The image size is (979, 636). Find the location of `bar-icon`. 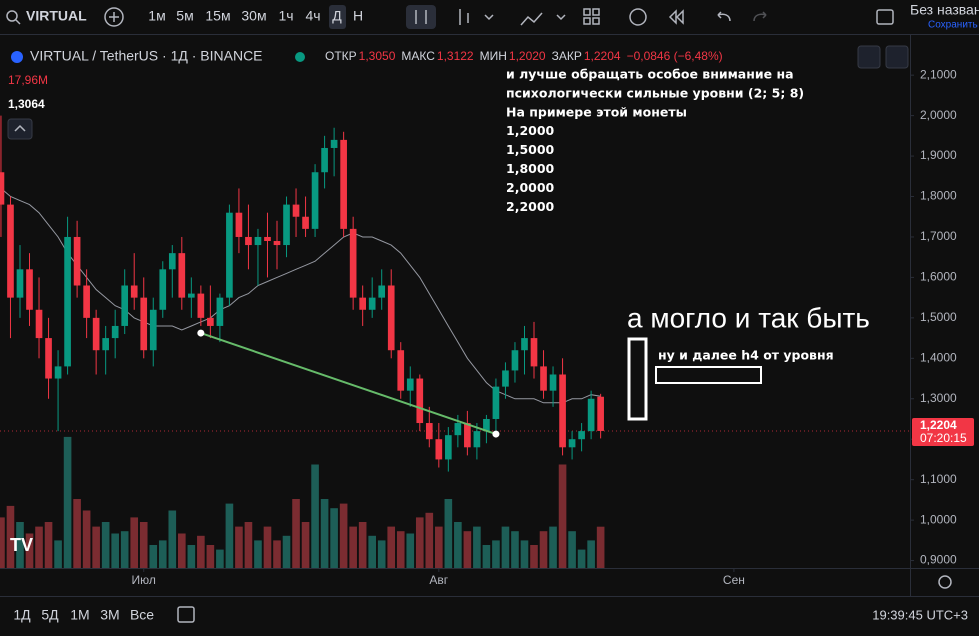

bar-icon is located at coordinates (464, 17).